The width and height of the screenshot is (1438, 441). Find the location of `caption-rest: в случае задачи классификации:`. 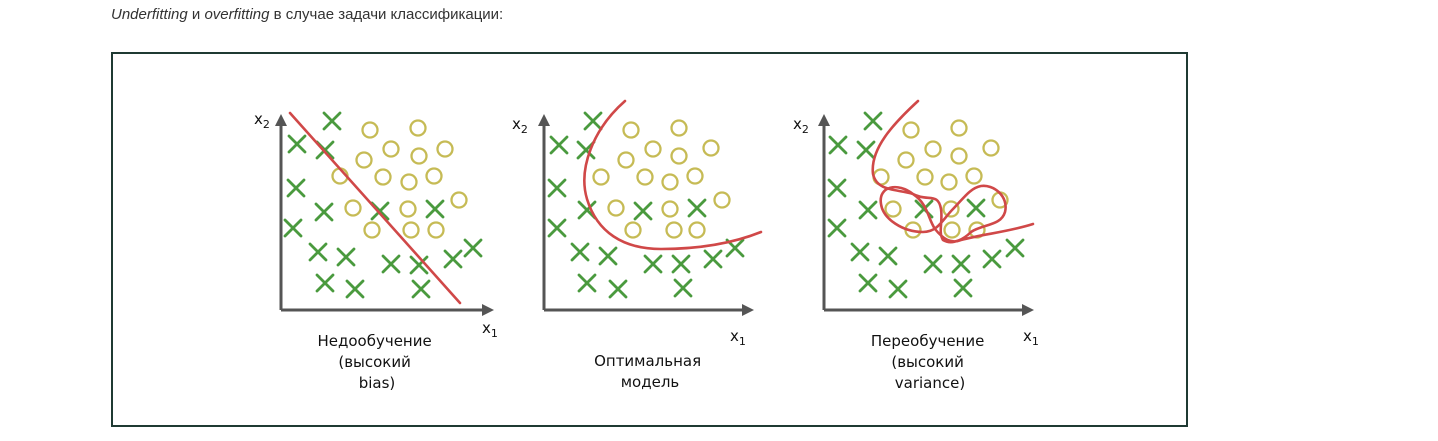

caption-rest: в случае задачи классификации: is located at coordinates (386, 14).